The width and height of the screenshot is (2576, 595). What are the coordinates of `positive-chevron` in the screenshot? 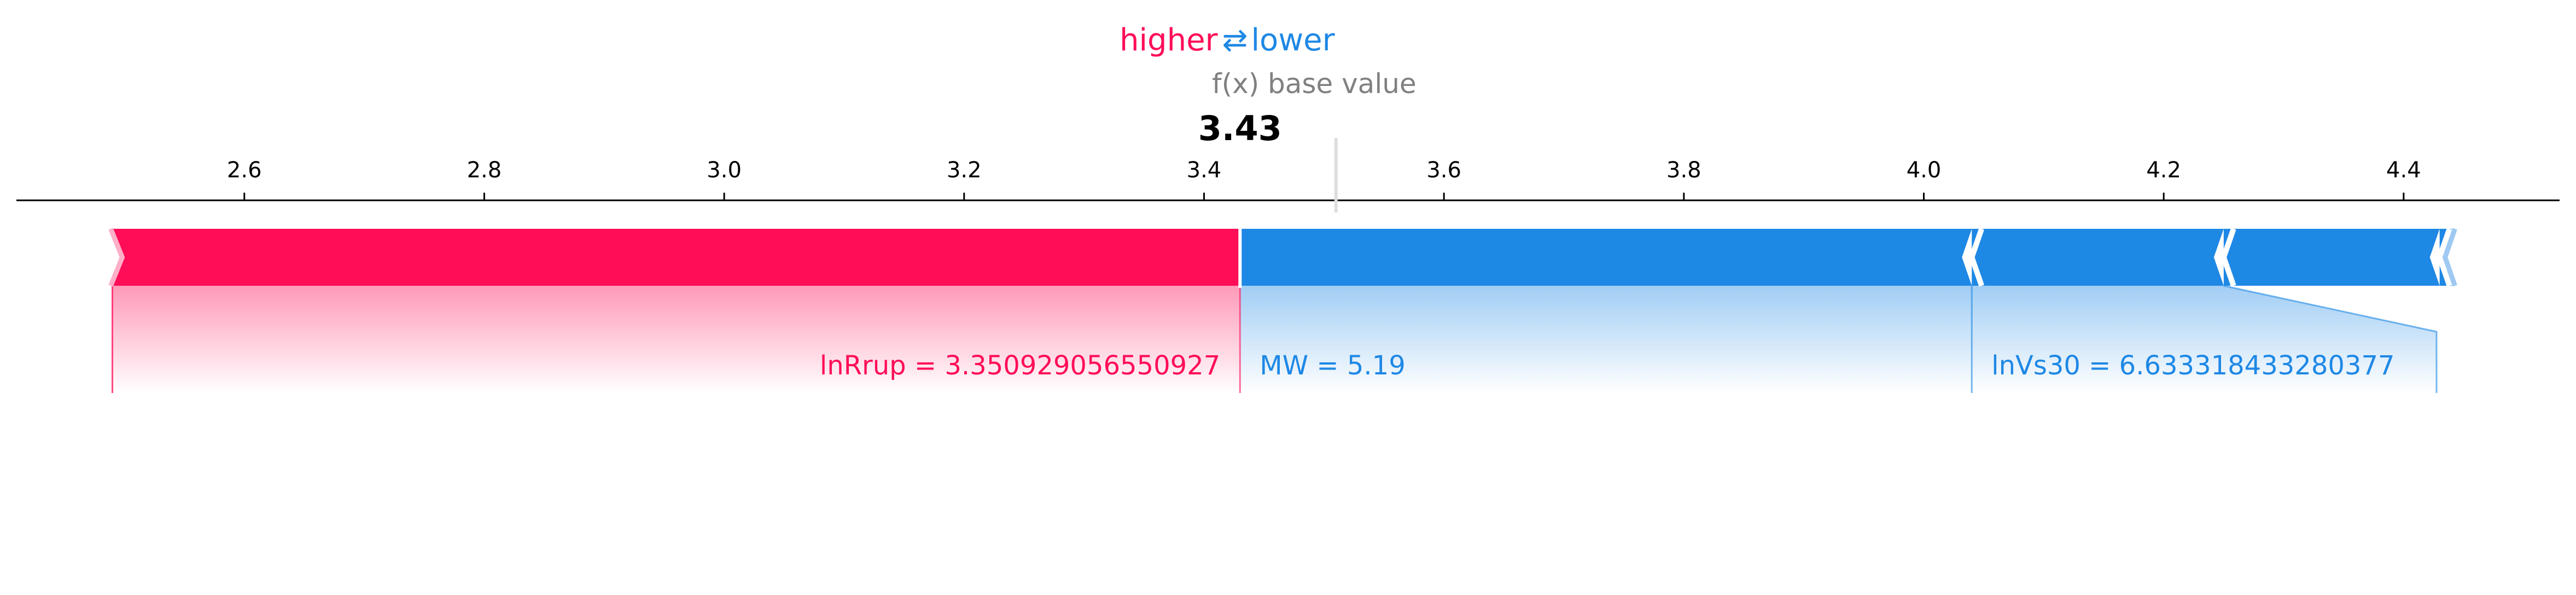 It's located at (116, 257).